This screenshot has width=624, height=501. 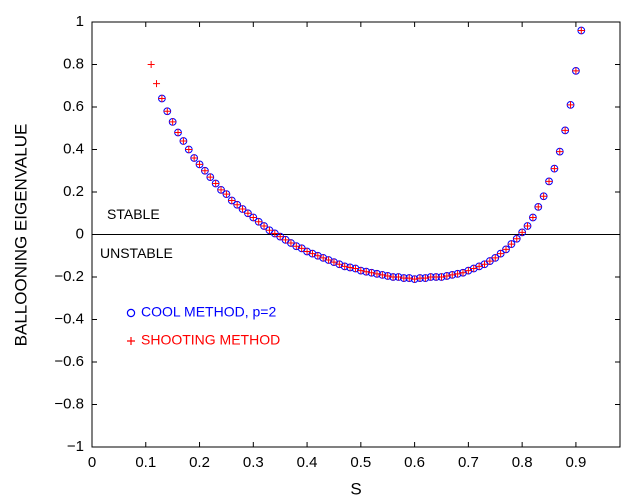 What do you see at coordinates (468, 462) in the screenshot?
I see `x-tick-label: 0.7` at bounding box center [468, 462].